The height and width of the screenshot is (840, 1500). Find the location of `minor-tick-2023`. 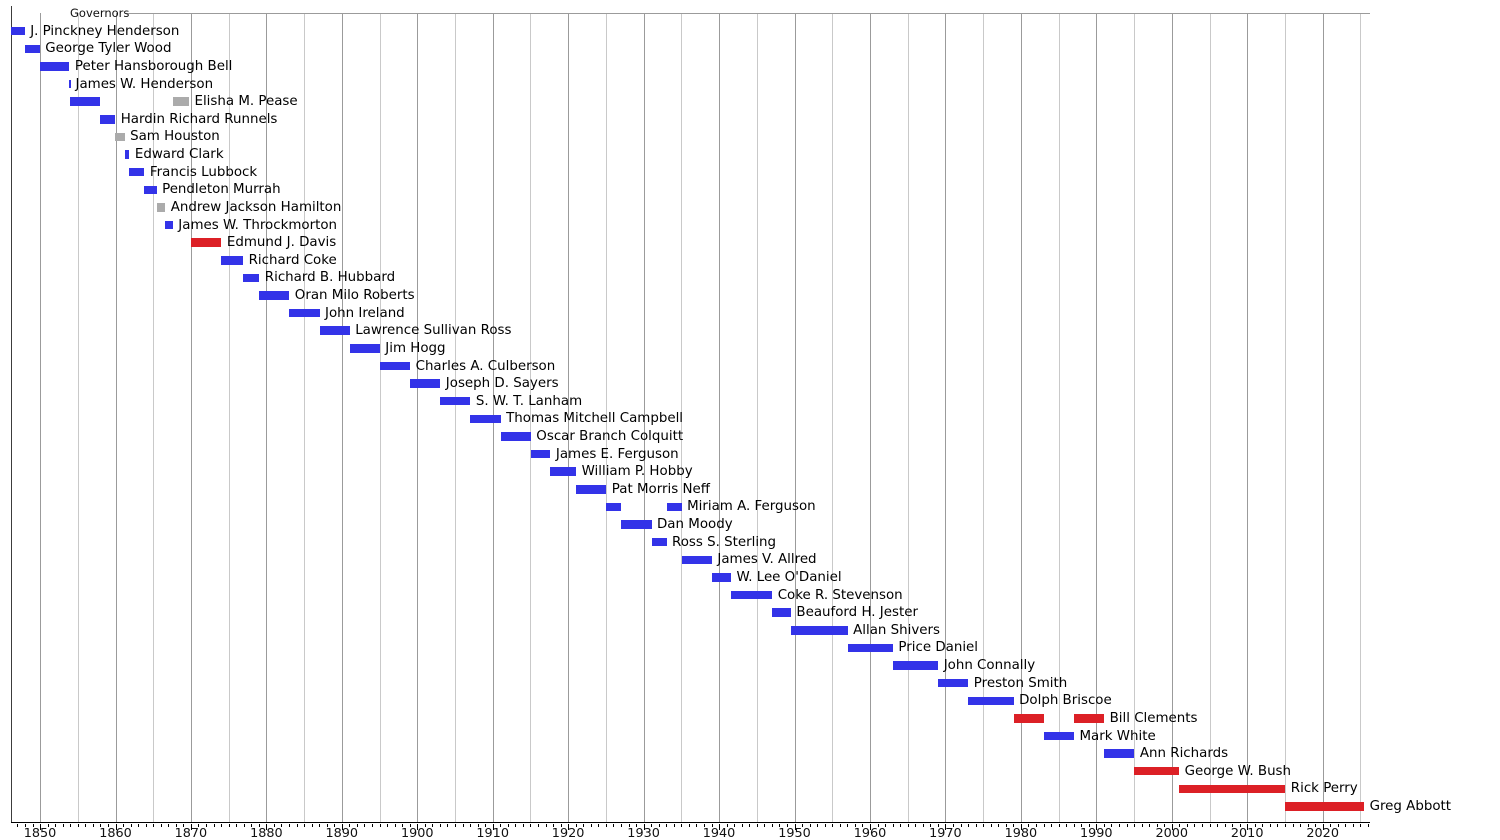

minor-tick-2023 is located at coordinates (1346, 825).